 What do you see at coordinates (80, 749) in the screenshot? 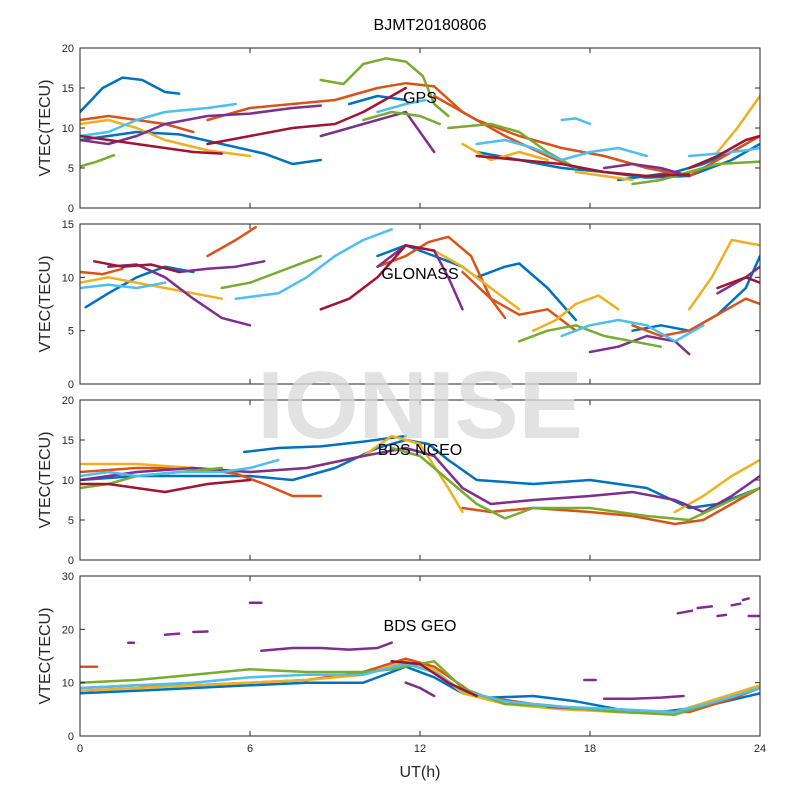
I see `x-tick-label: 0` at bounding box center [80, 749].